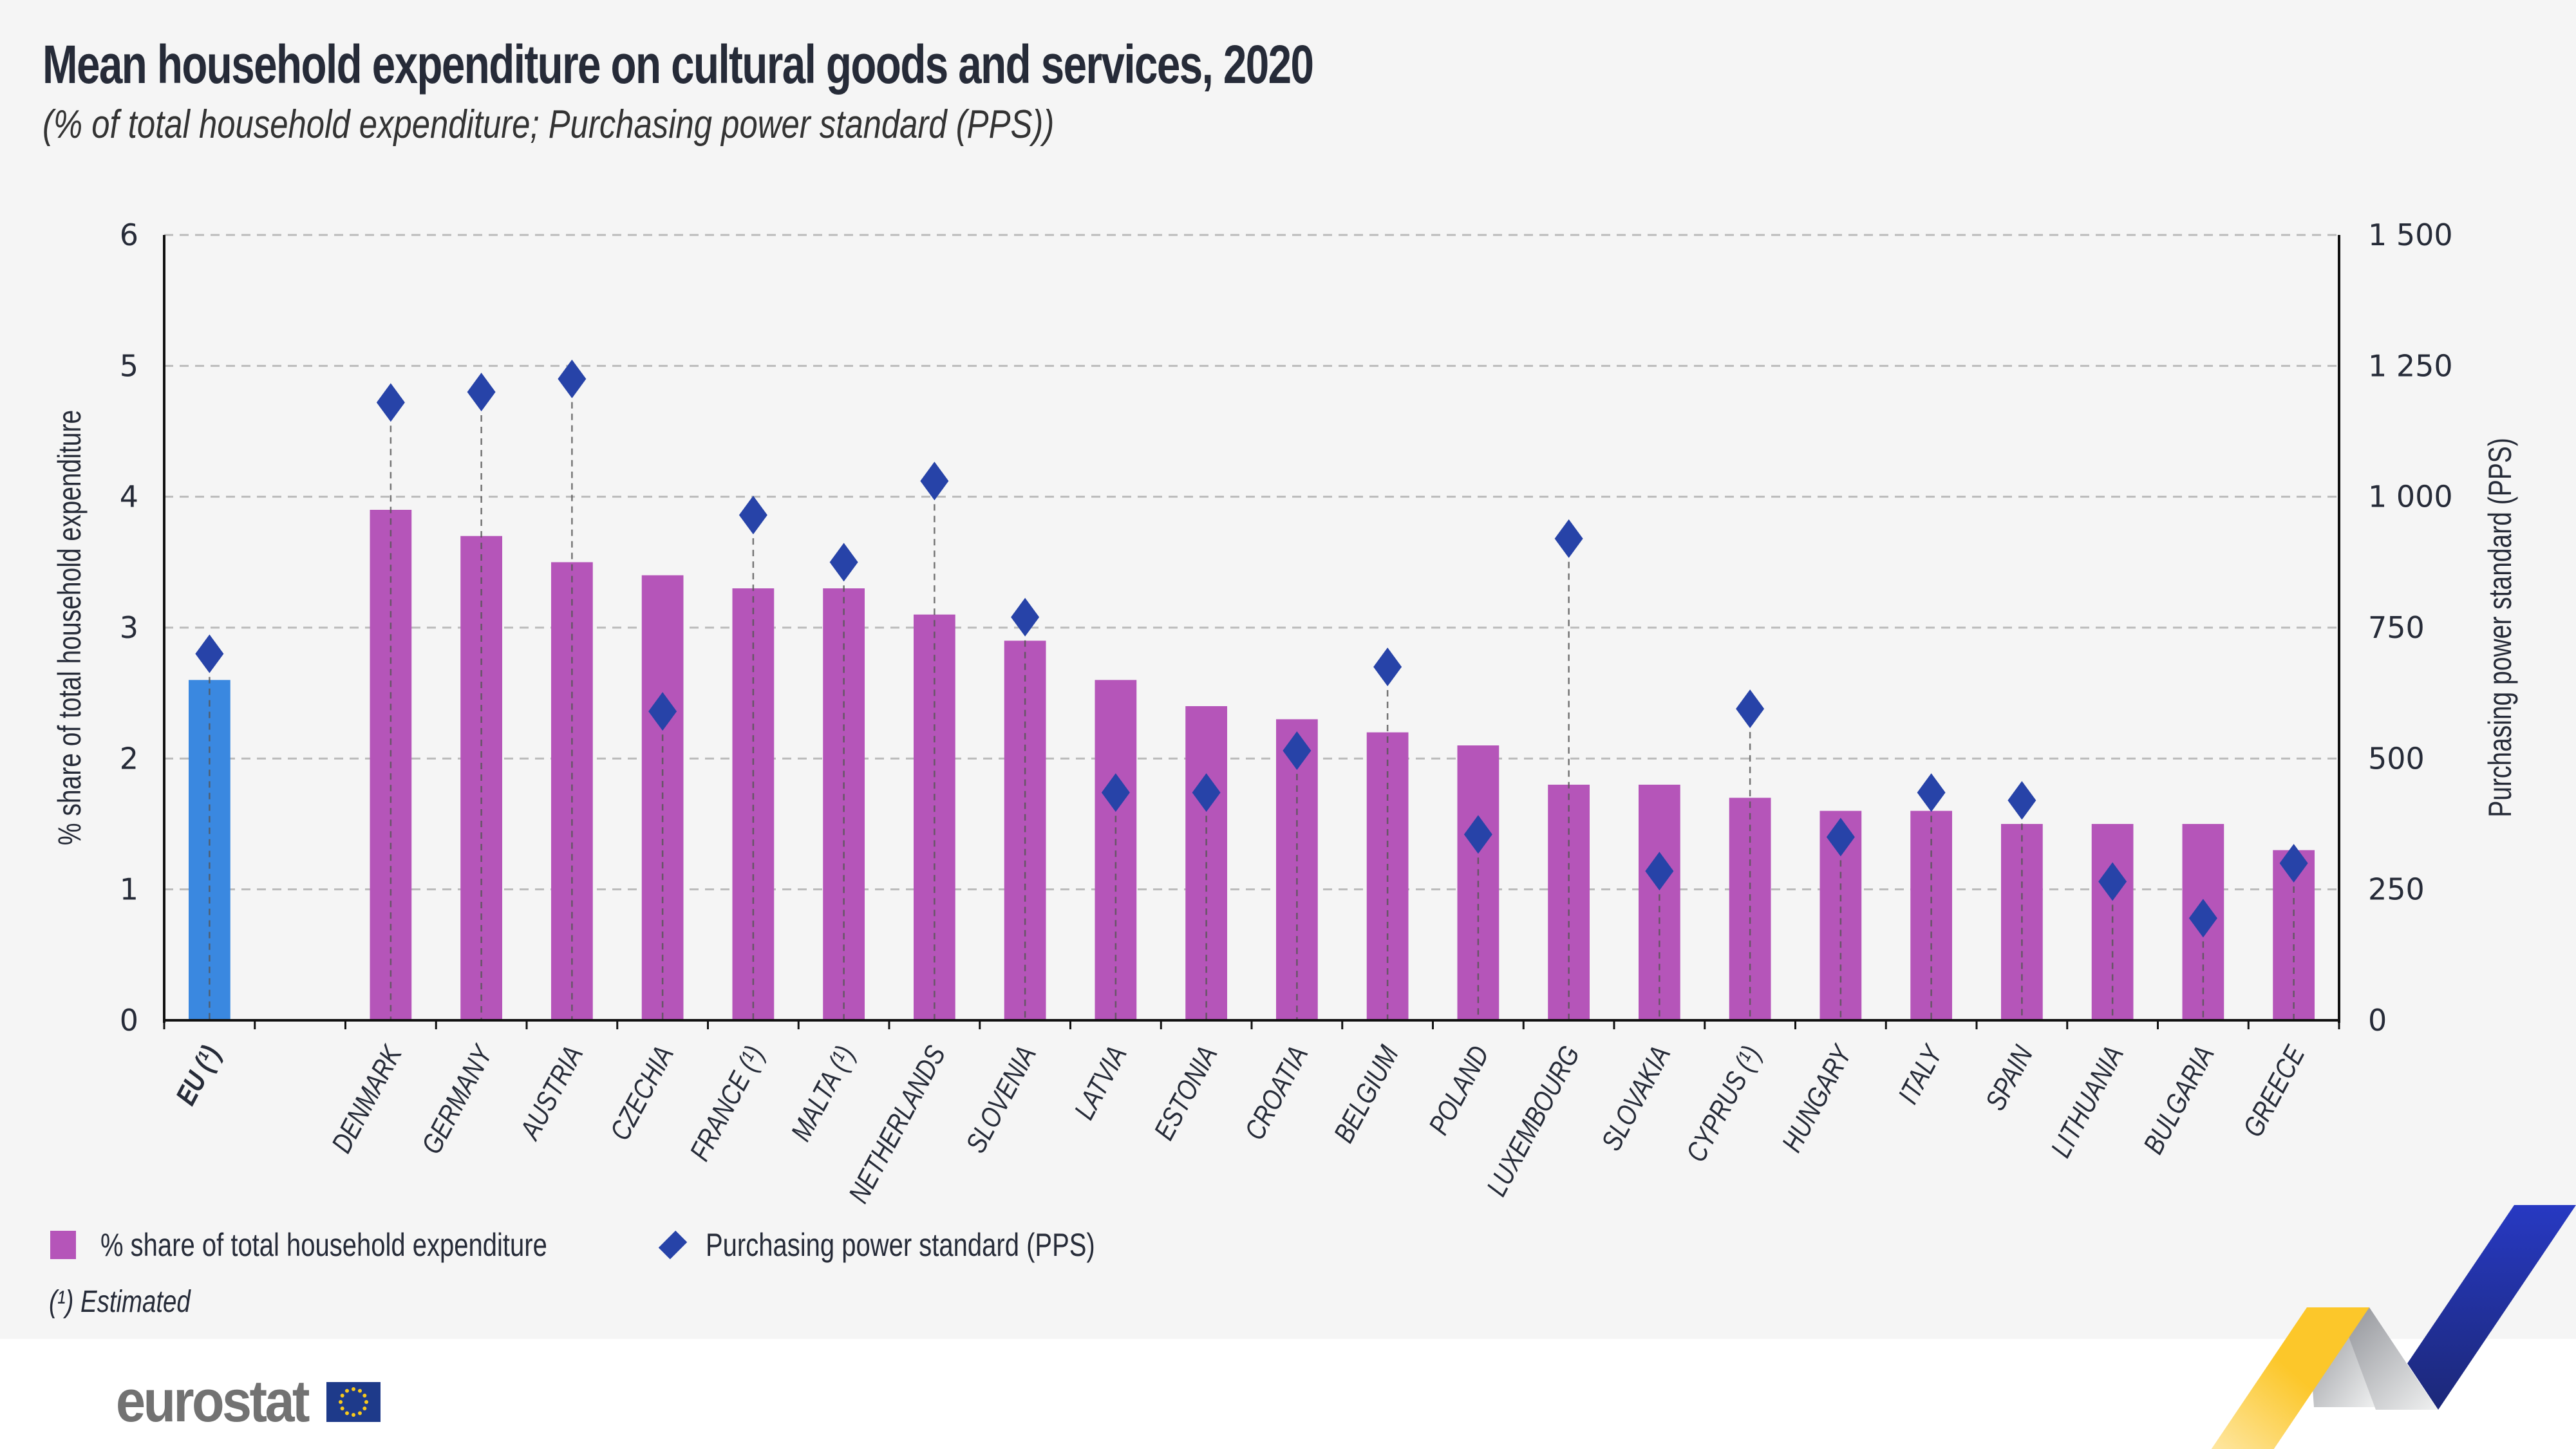 The image size is (2576, 1449). Describe the element at coordinates (213, 1401) in the screenshot. I see `logo-text: eurostat` at that location.